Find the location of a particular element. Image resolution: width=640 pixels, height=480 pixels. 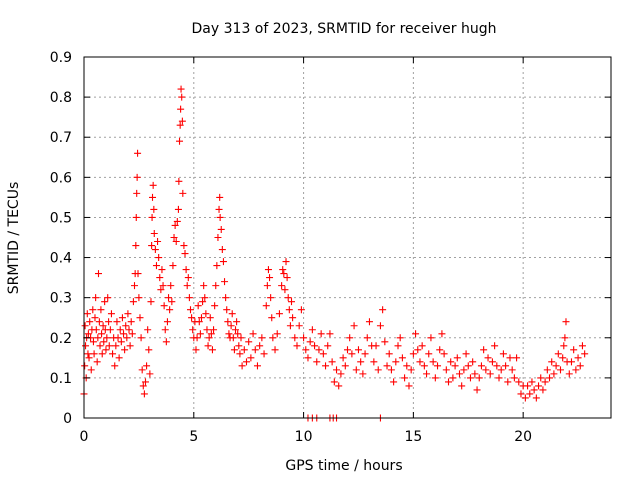

y-axis-title: SRMTID / TECUs is located at coordinates (14, 238).